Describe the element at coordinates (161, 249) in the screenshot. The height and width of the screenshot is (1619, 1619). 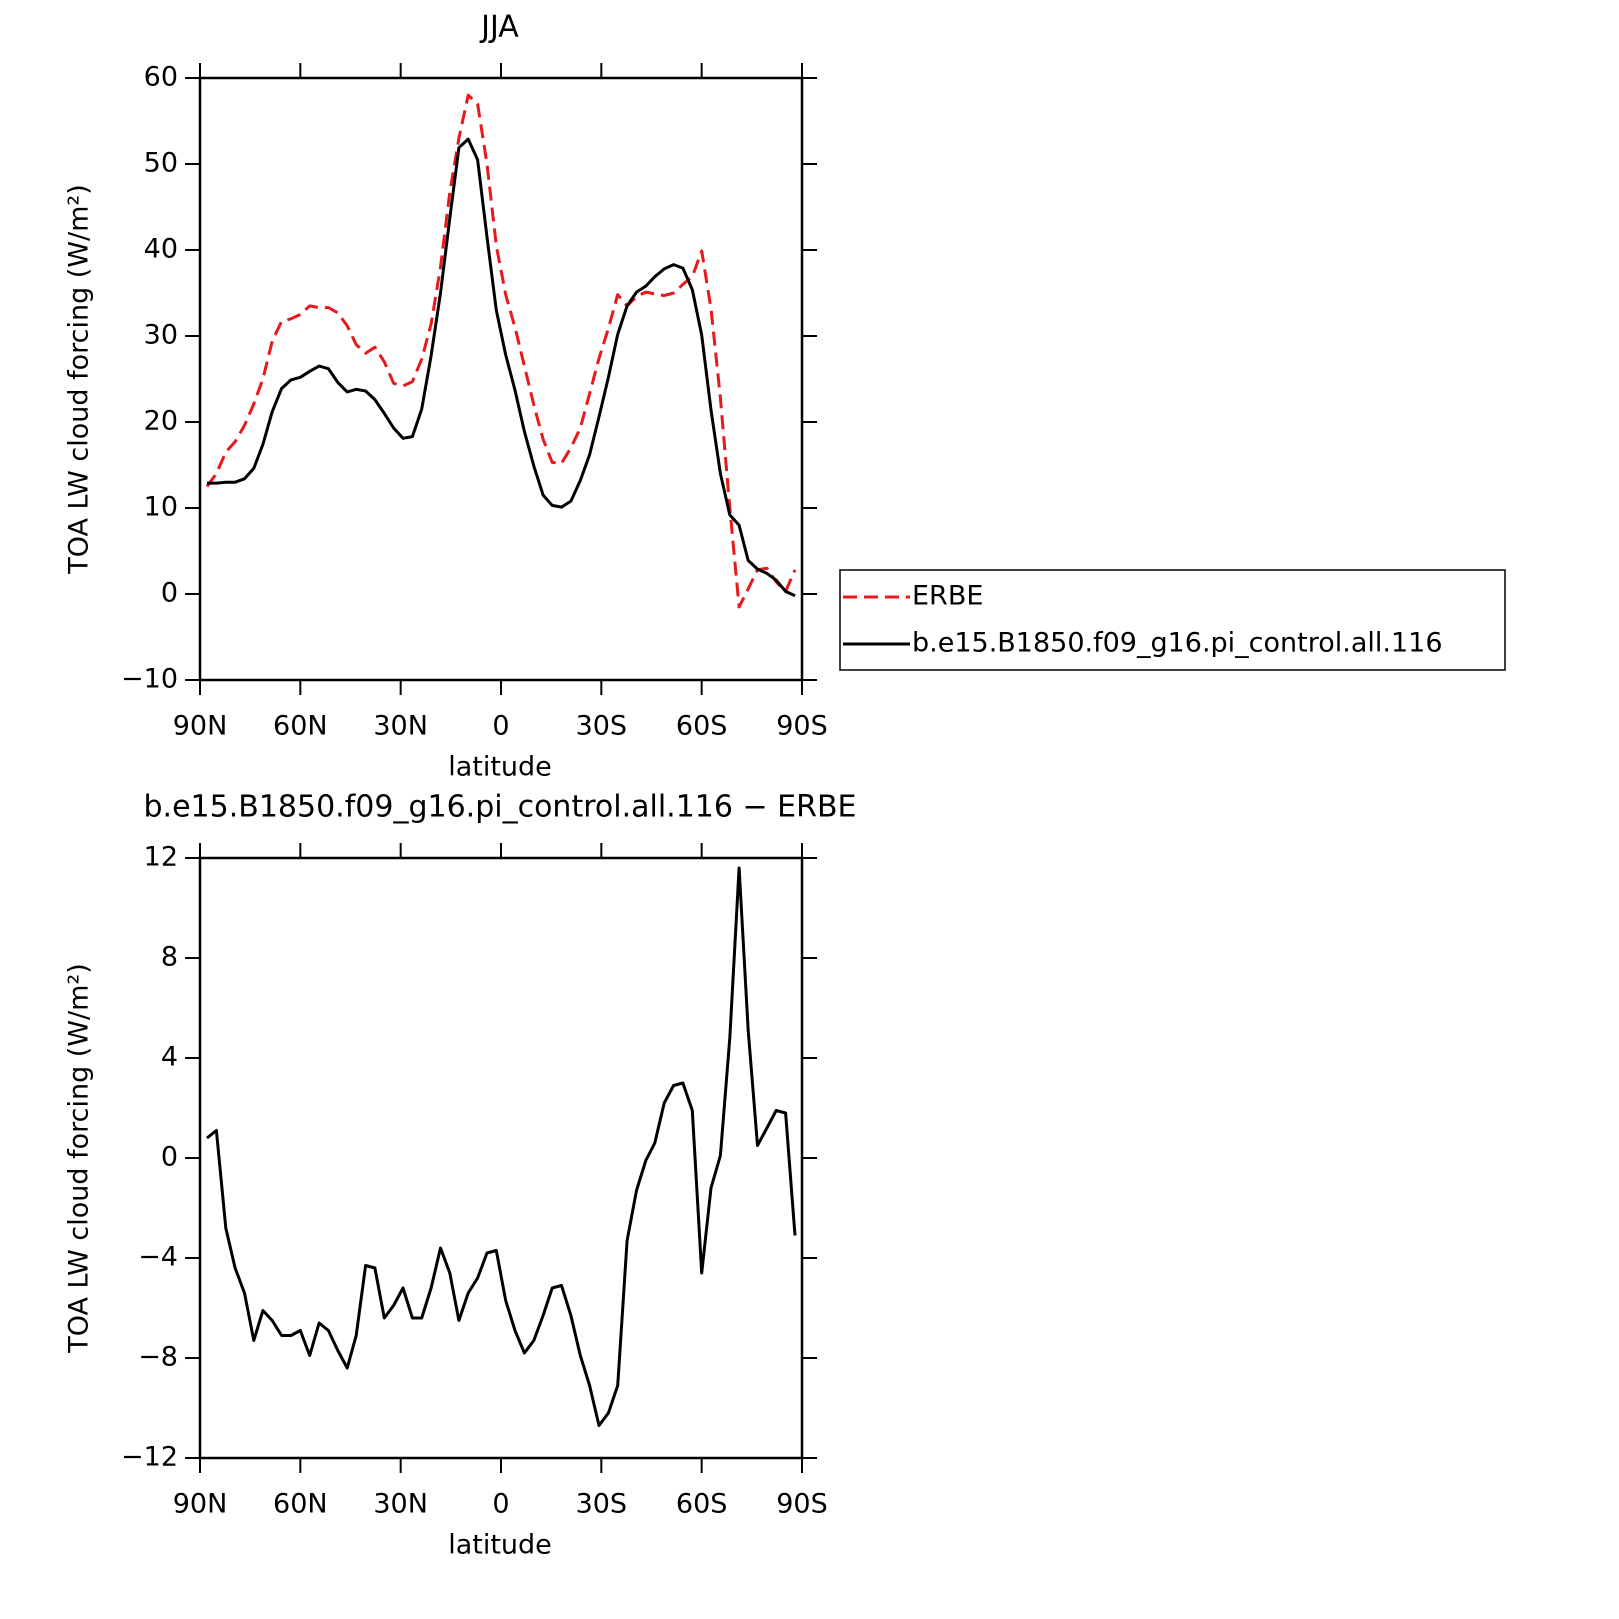
I see `y-tick-label: 40` at that location.